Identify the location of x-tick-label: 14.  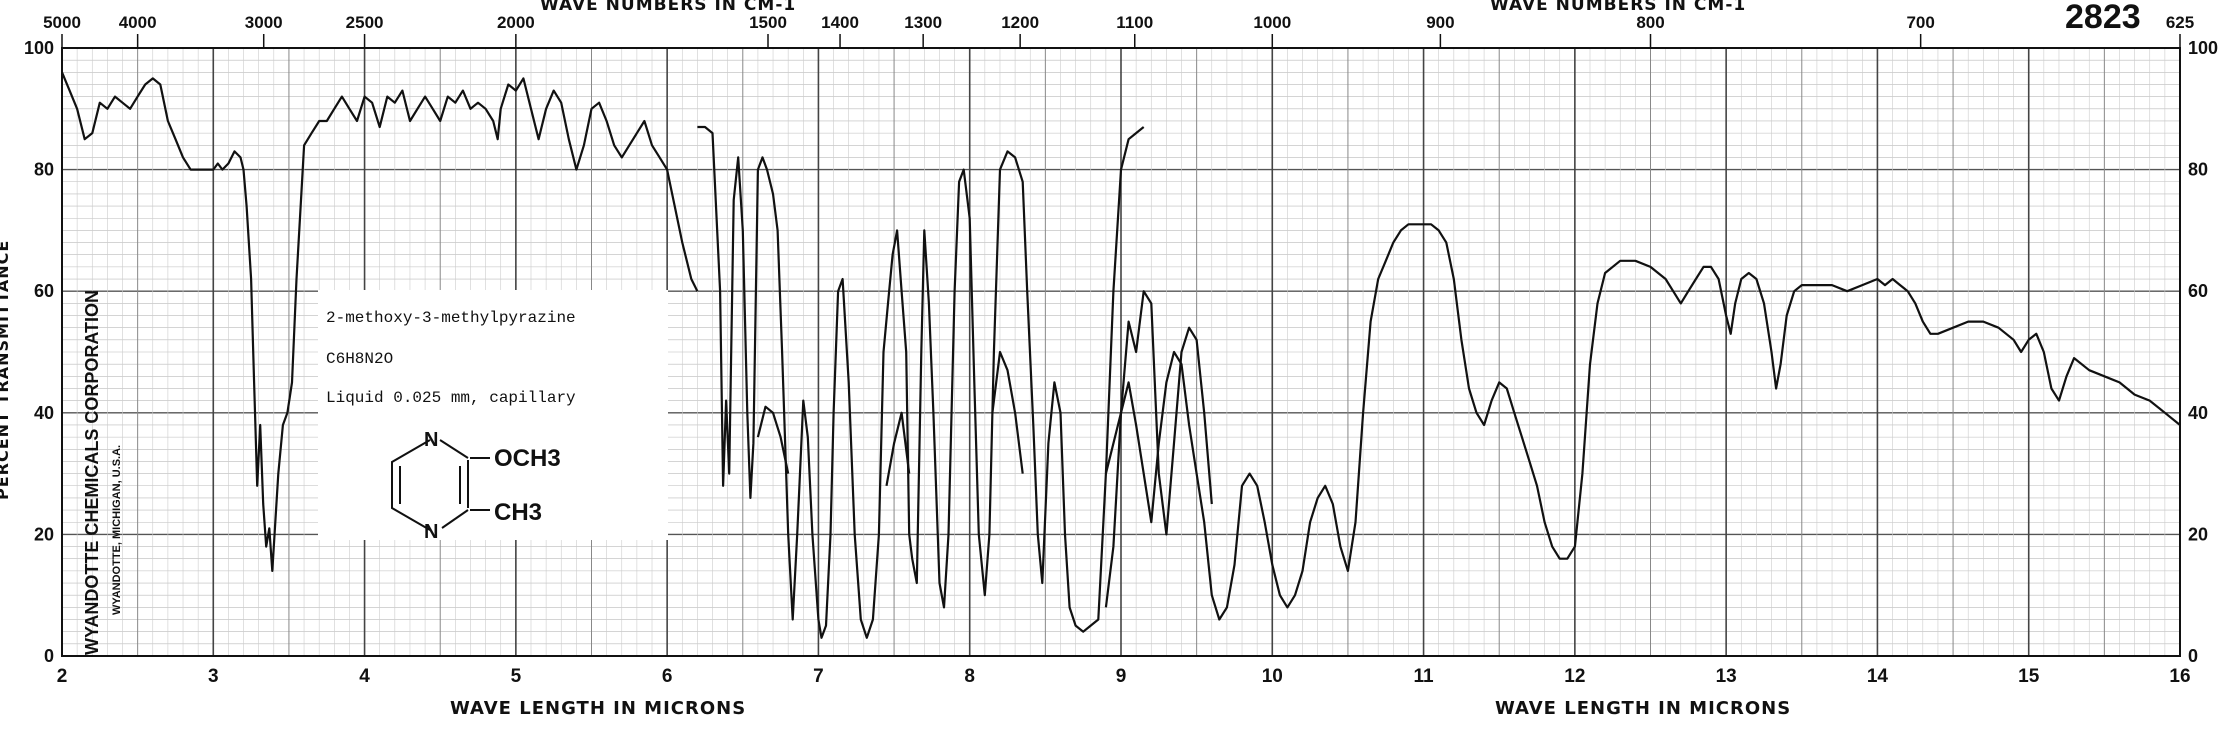
(1878, 676).